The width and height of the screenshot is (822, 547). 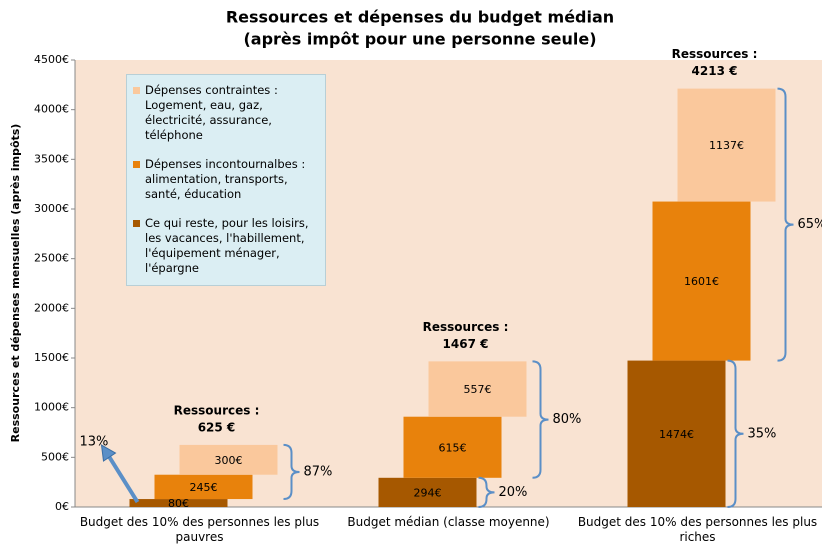 What do you see at coordinates (62, 506) in the screenshot?
I see `y-tick-label: 0€` at bounding box center [62, 506].